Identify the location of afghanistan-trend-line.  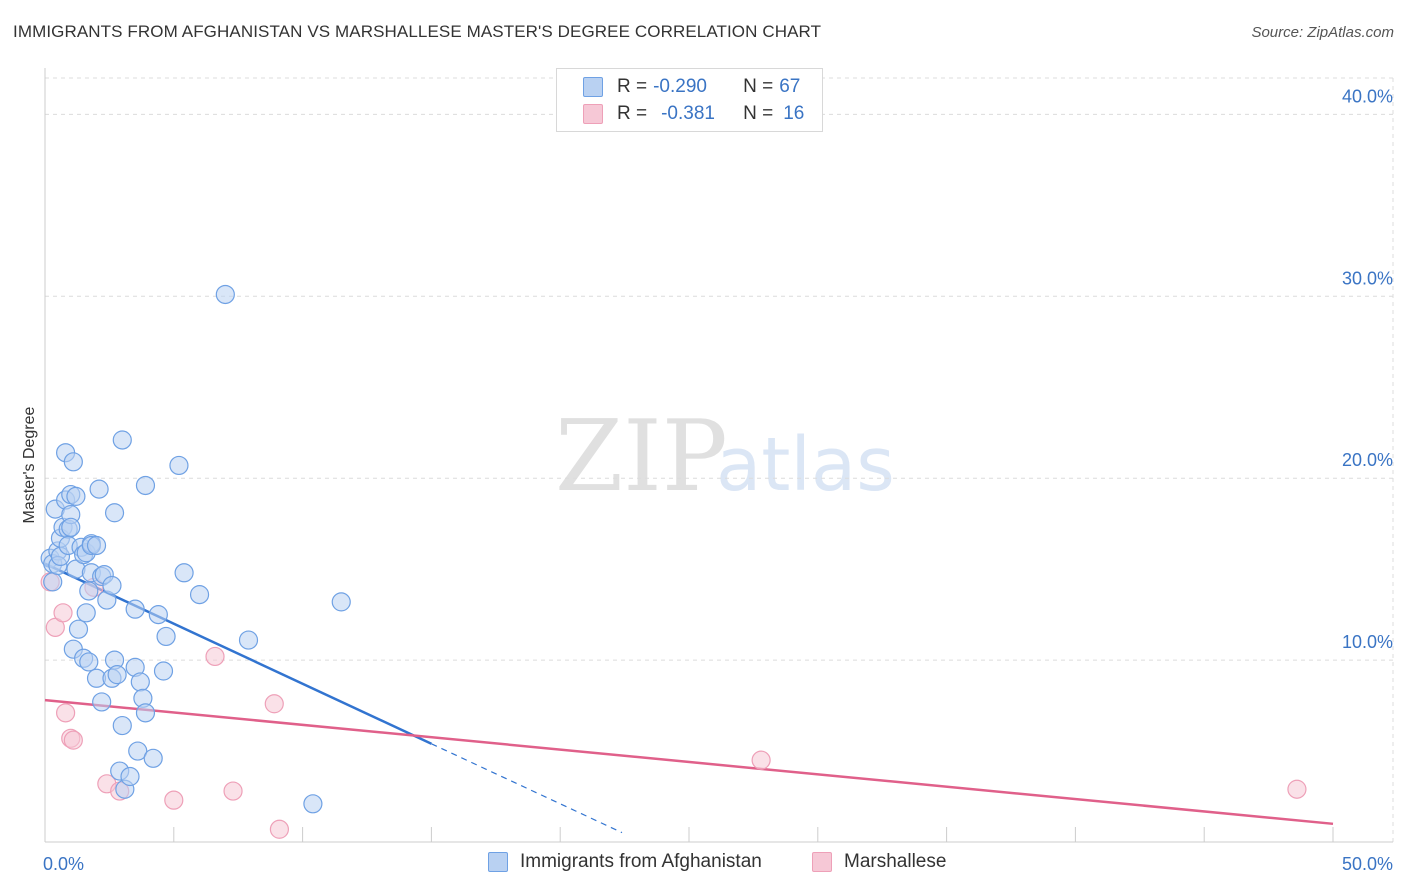
(238, 653).